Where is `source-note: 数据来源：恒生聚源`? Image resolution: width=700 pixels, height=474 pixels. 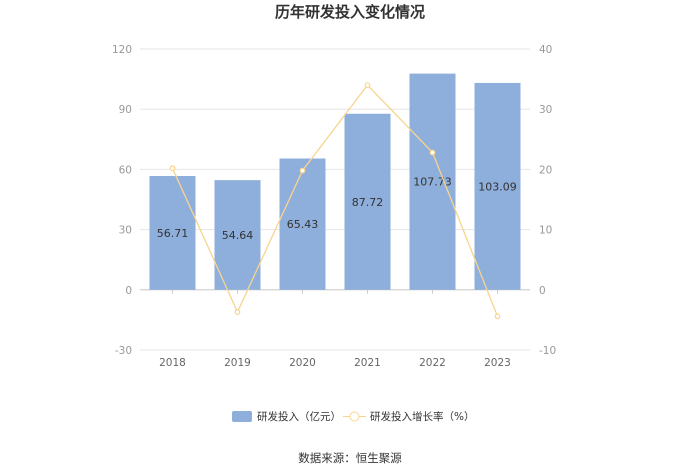
source-note: 数据来源：恒生聚源 is located at coordinates (350, 458).